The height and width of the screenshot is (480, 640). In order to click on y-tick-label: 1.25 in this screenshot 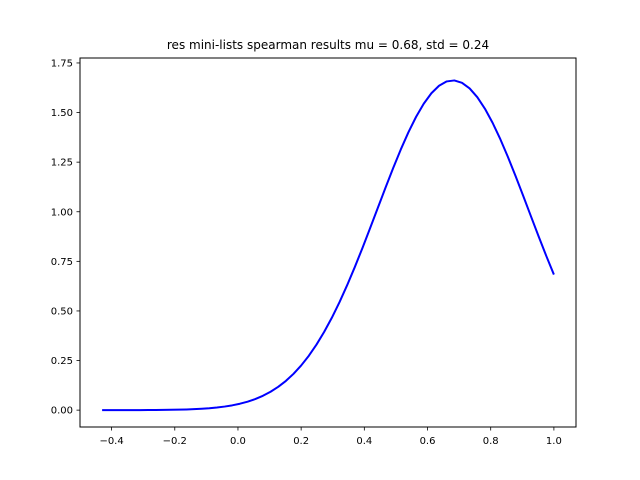, I will do `click(62, 163)`.